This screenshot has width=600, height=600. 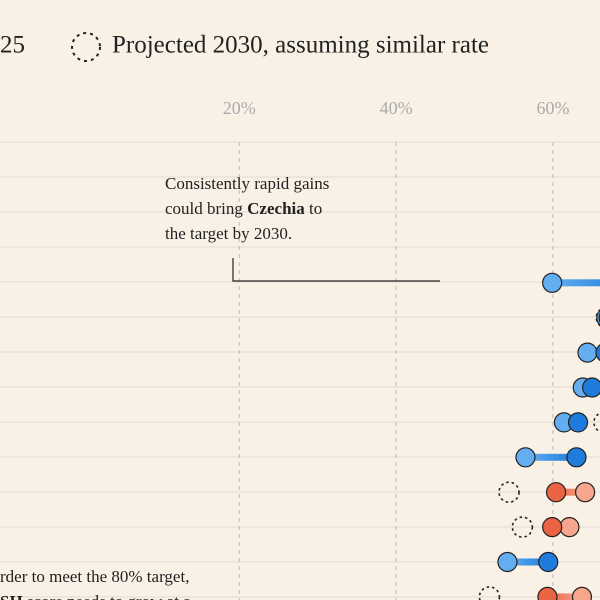 I want to click on annotation: the target by 2030., so click(x=228, y=233).